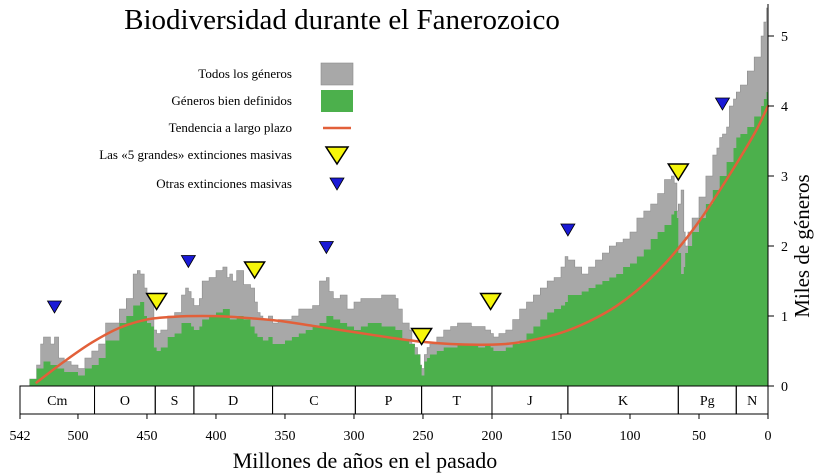 The image size is (819, 476). Describe the element at coordinates (784, 317) in the screenshot. I see `y-tick-label: 1` at that location.